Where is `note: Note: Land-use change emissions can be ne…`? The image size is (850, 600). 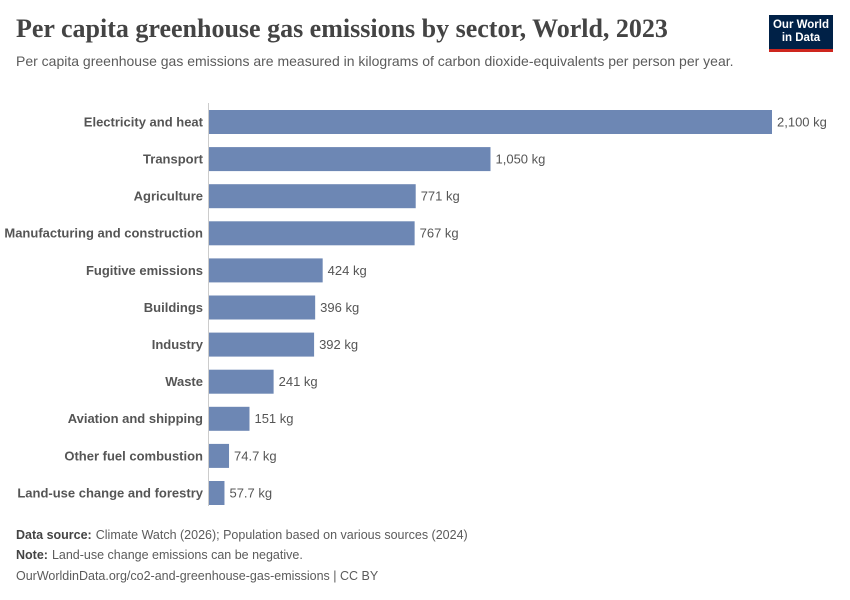
note: Note: Land-use change emissions can be ne… is located at coordinates (159, 555).